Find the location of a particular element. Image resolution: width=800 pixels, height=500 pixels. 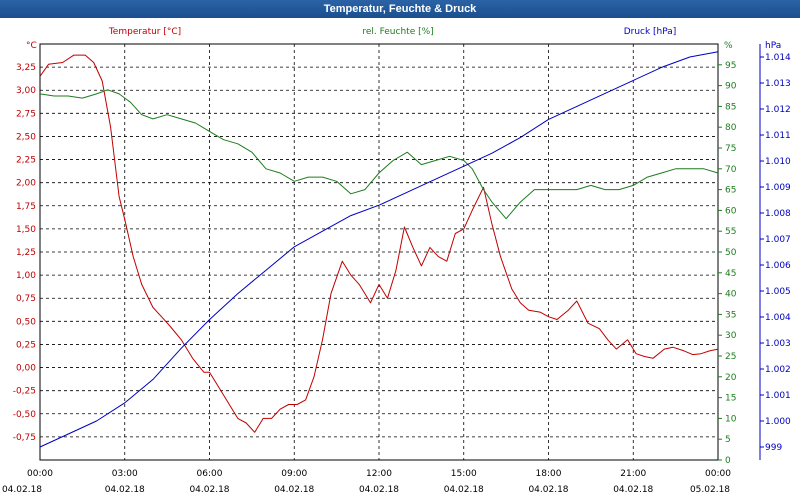

humidity-tick-label: 25 is located at coordinates (730, 357).